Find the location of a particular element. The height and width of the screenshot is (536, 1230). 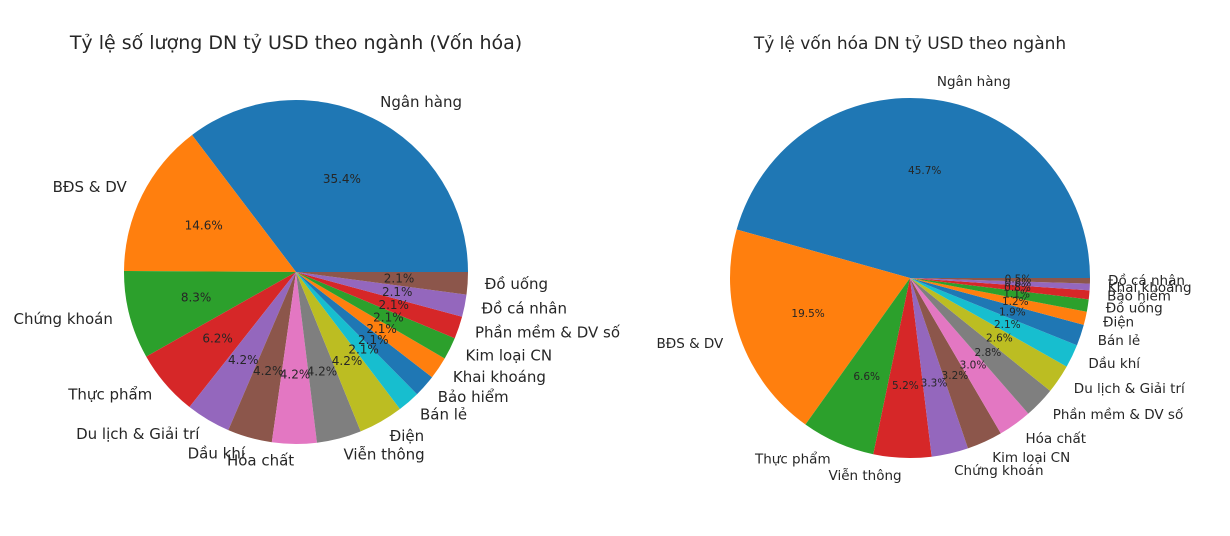

percent-label-bao-hiem: 2.1% is located at coordinates (373, 340).